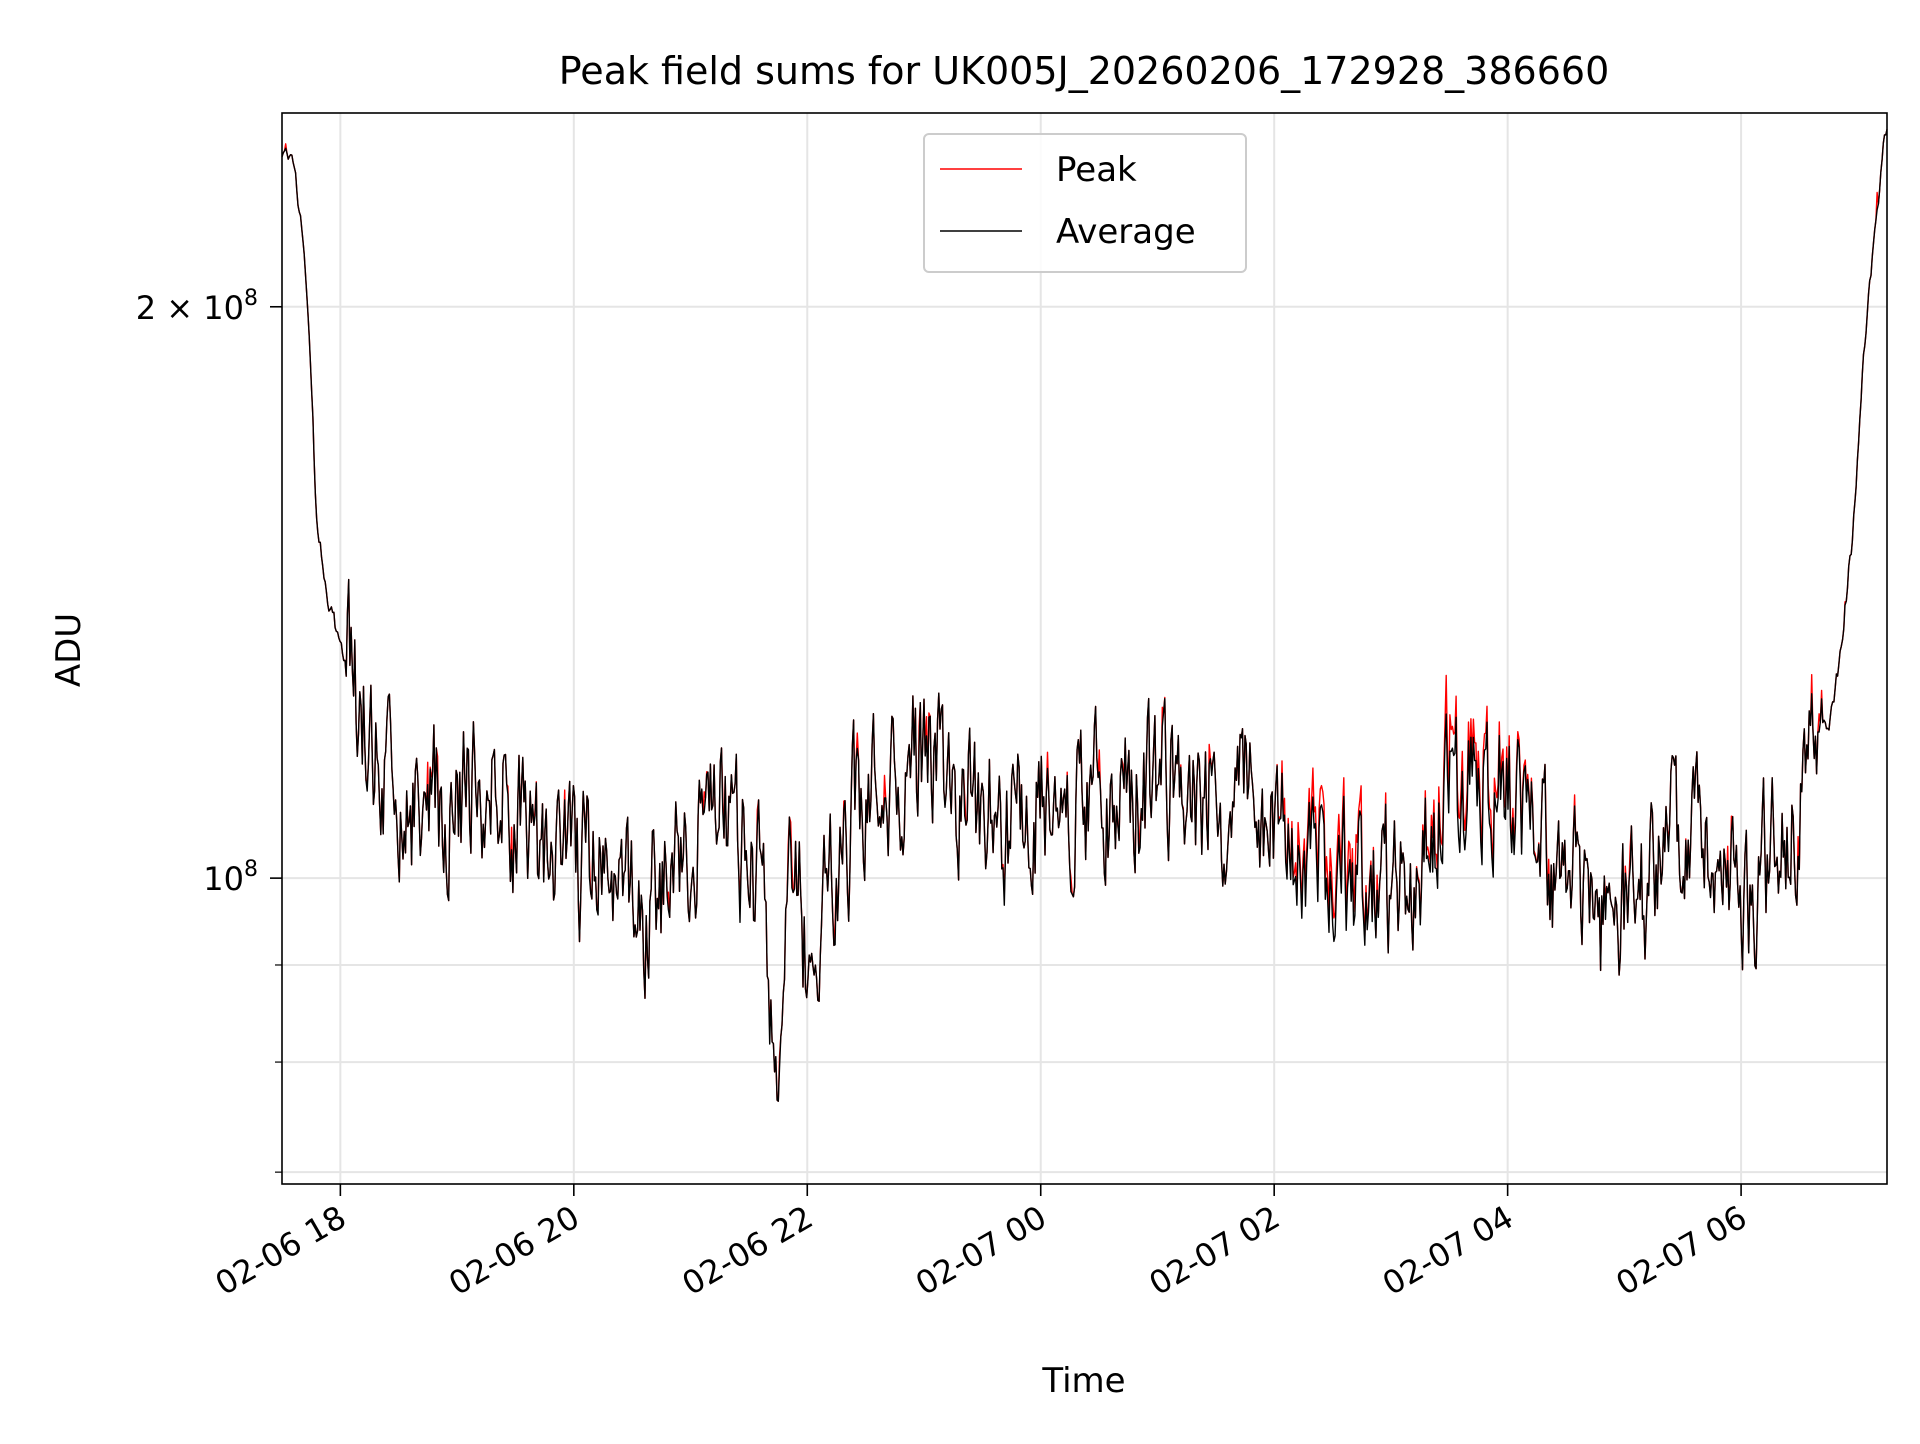 The width and height of the screenshot is (1920, 1444). What do you see at coordinates (1126, 232) in the screenshot?
I see `legend-label-average: Average` at bounding box center [1126, 232].